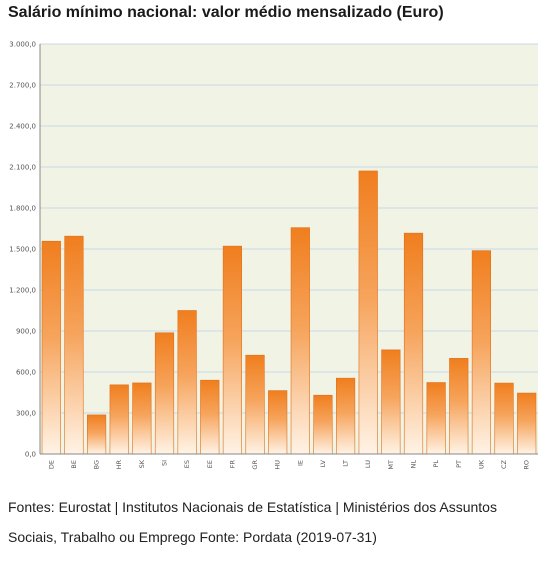  I want to click on x-tick-label: CZ, so click(504, 464).